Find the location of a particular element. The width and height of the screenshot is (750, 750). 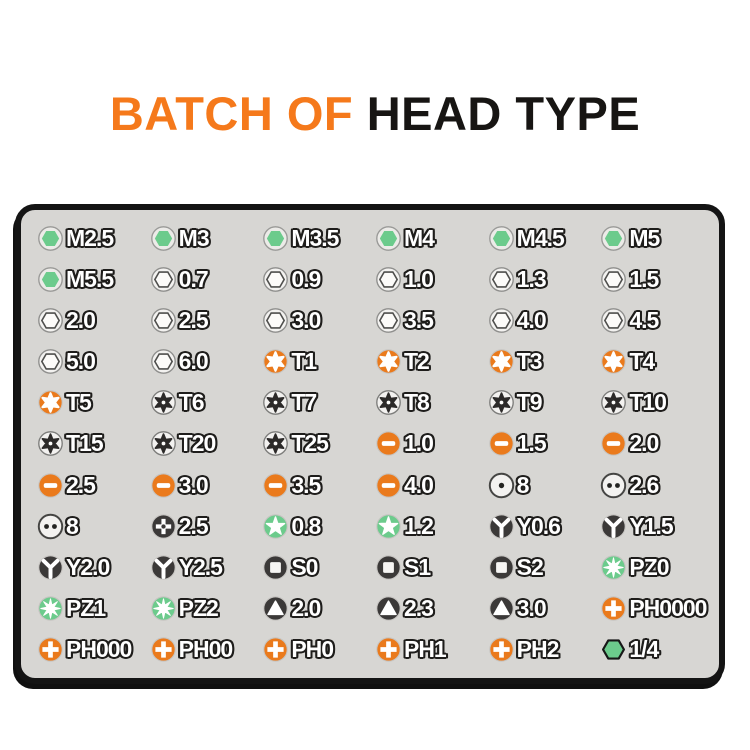

bit-item: T6 is located at coordinates (206, 402).